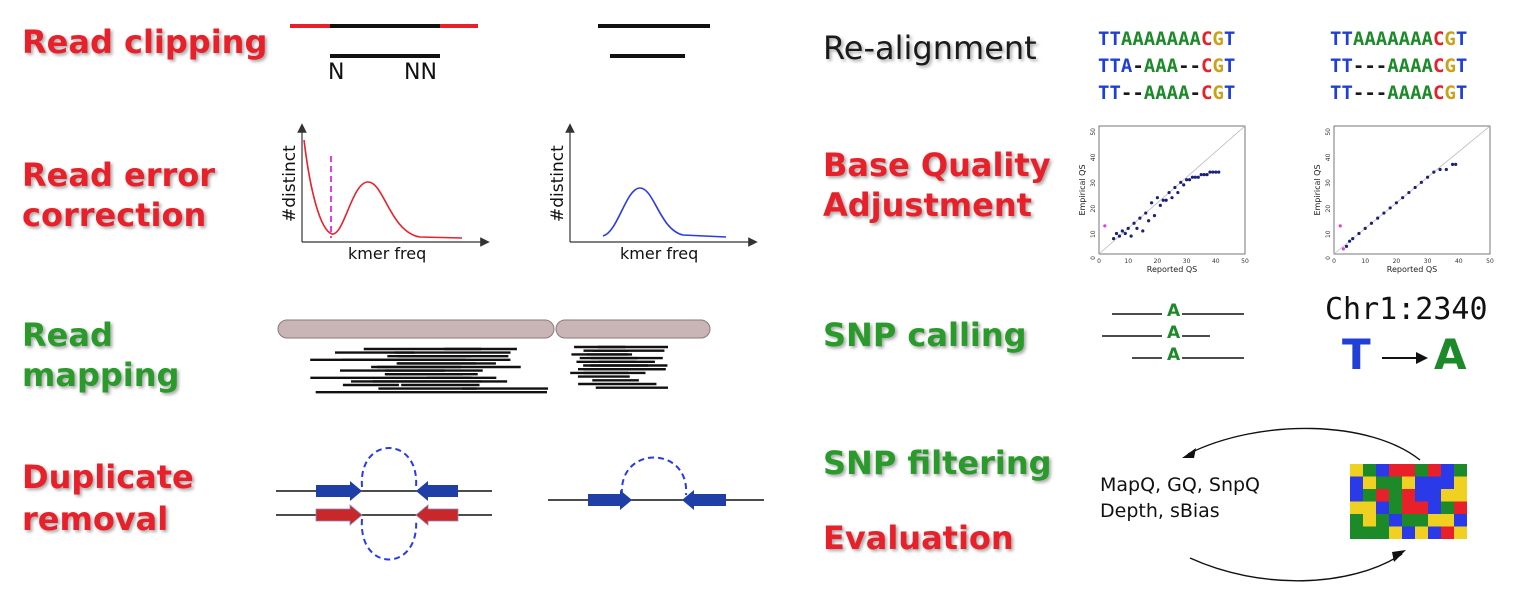 Image resolution: width=1529 pixels, height=597 pixels. Describe the element at coordinates (1412, 190) in the screenshot. I see `plot-frame` at that location.